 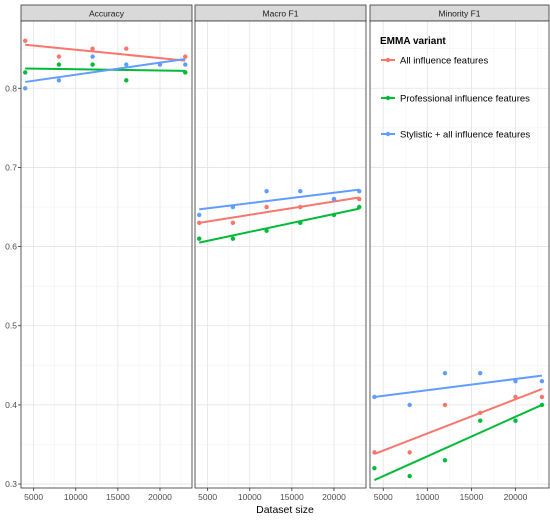 I want to click on y-tick-label: 0.3, so click(x=11, y=484).